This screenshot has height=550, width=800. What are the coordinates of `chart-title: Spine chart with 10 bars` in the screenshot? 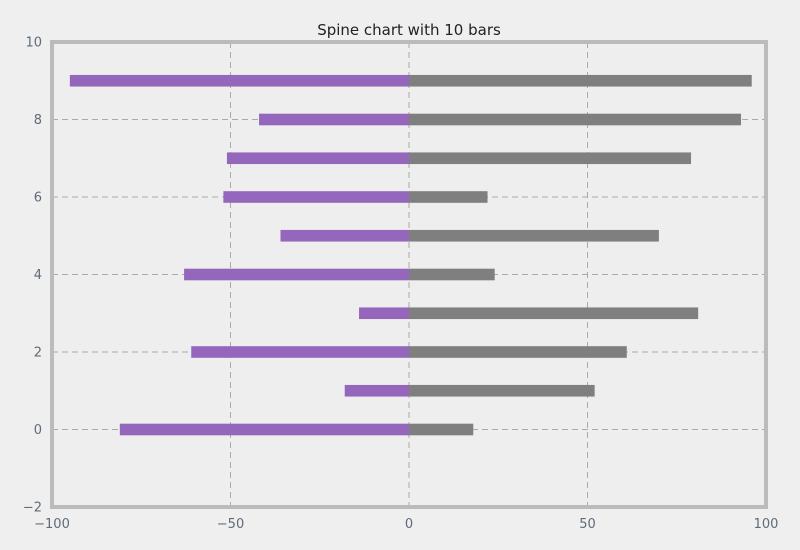 It's located at (409, 30).